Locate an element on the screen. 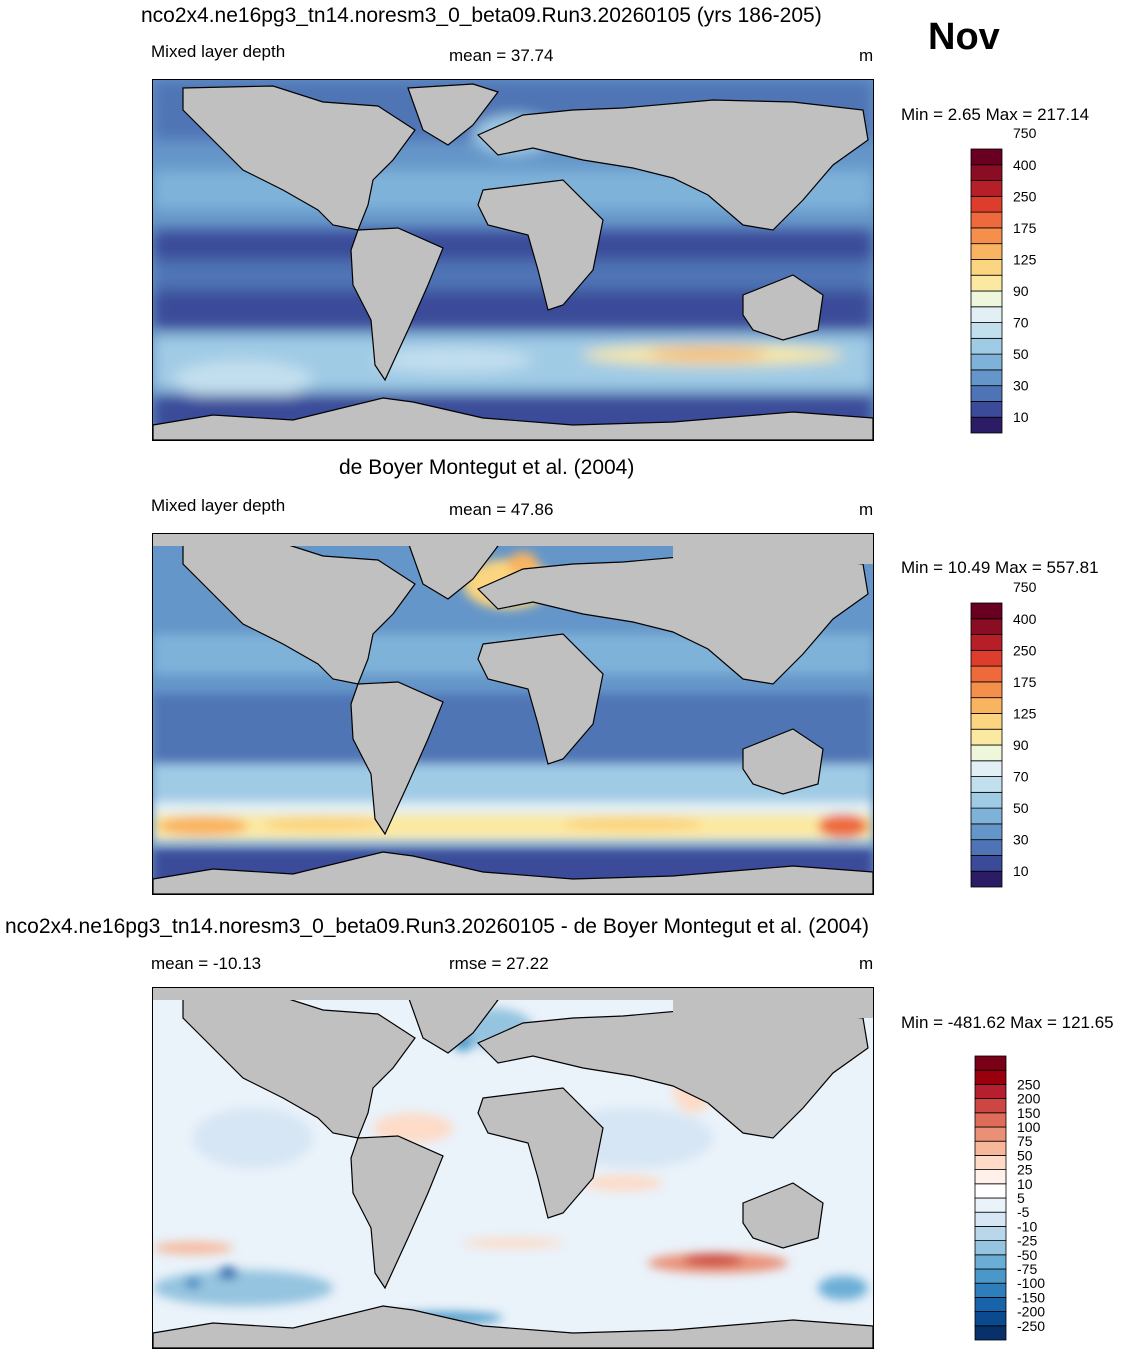  panel-3-units-label: m is located at coordinates (866, 963).